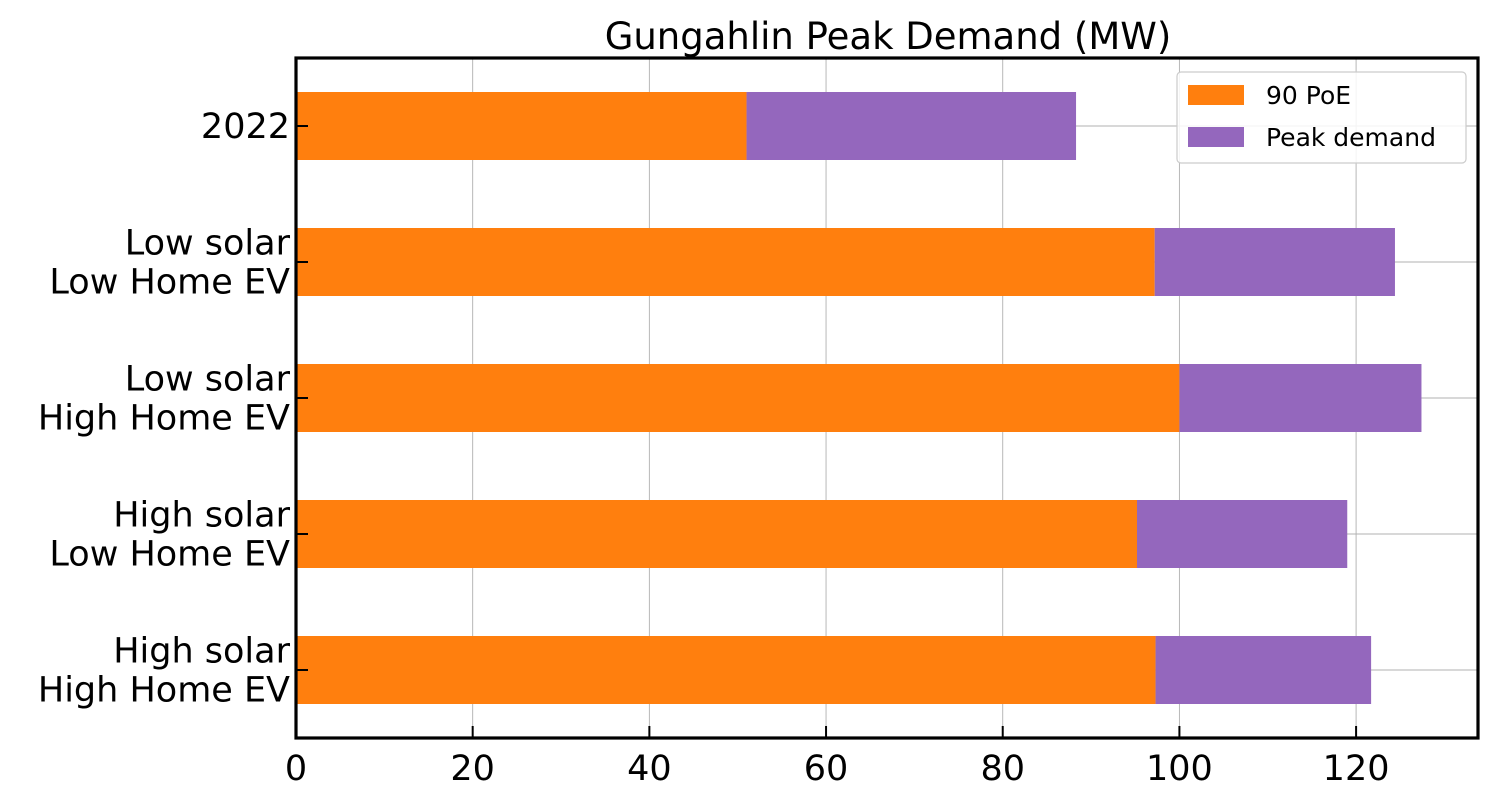  What do you see at coordinates (1308, 95) in the screenshot?
I see `legend-label: 90 PoE` at bounding box center [1308, 95].